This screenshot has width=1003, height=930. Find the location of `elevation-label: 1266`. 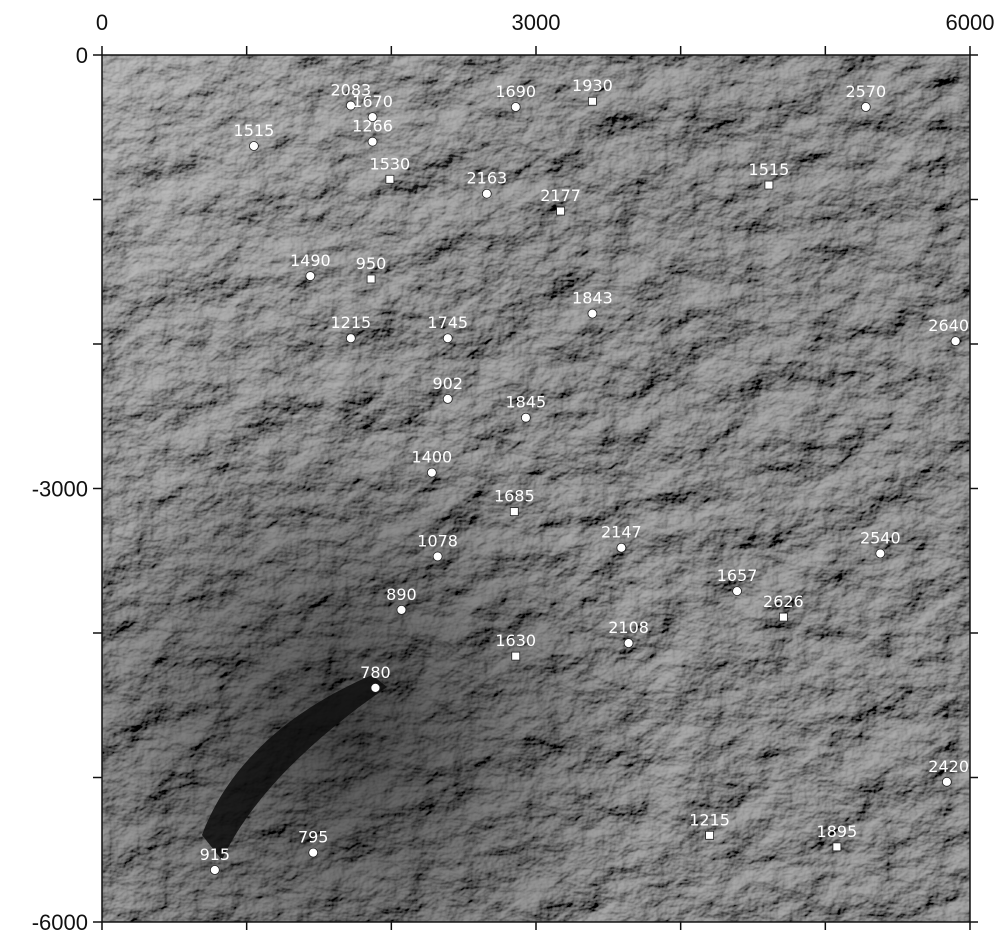

elevation-label: 1266 is located at coordinates (372, 126).